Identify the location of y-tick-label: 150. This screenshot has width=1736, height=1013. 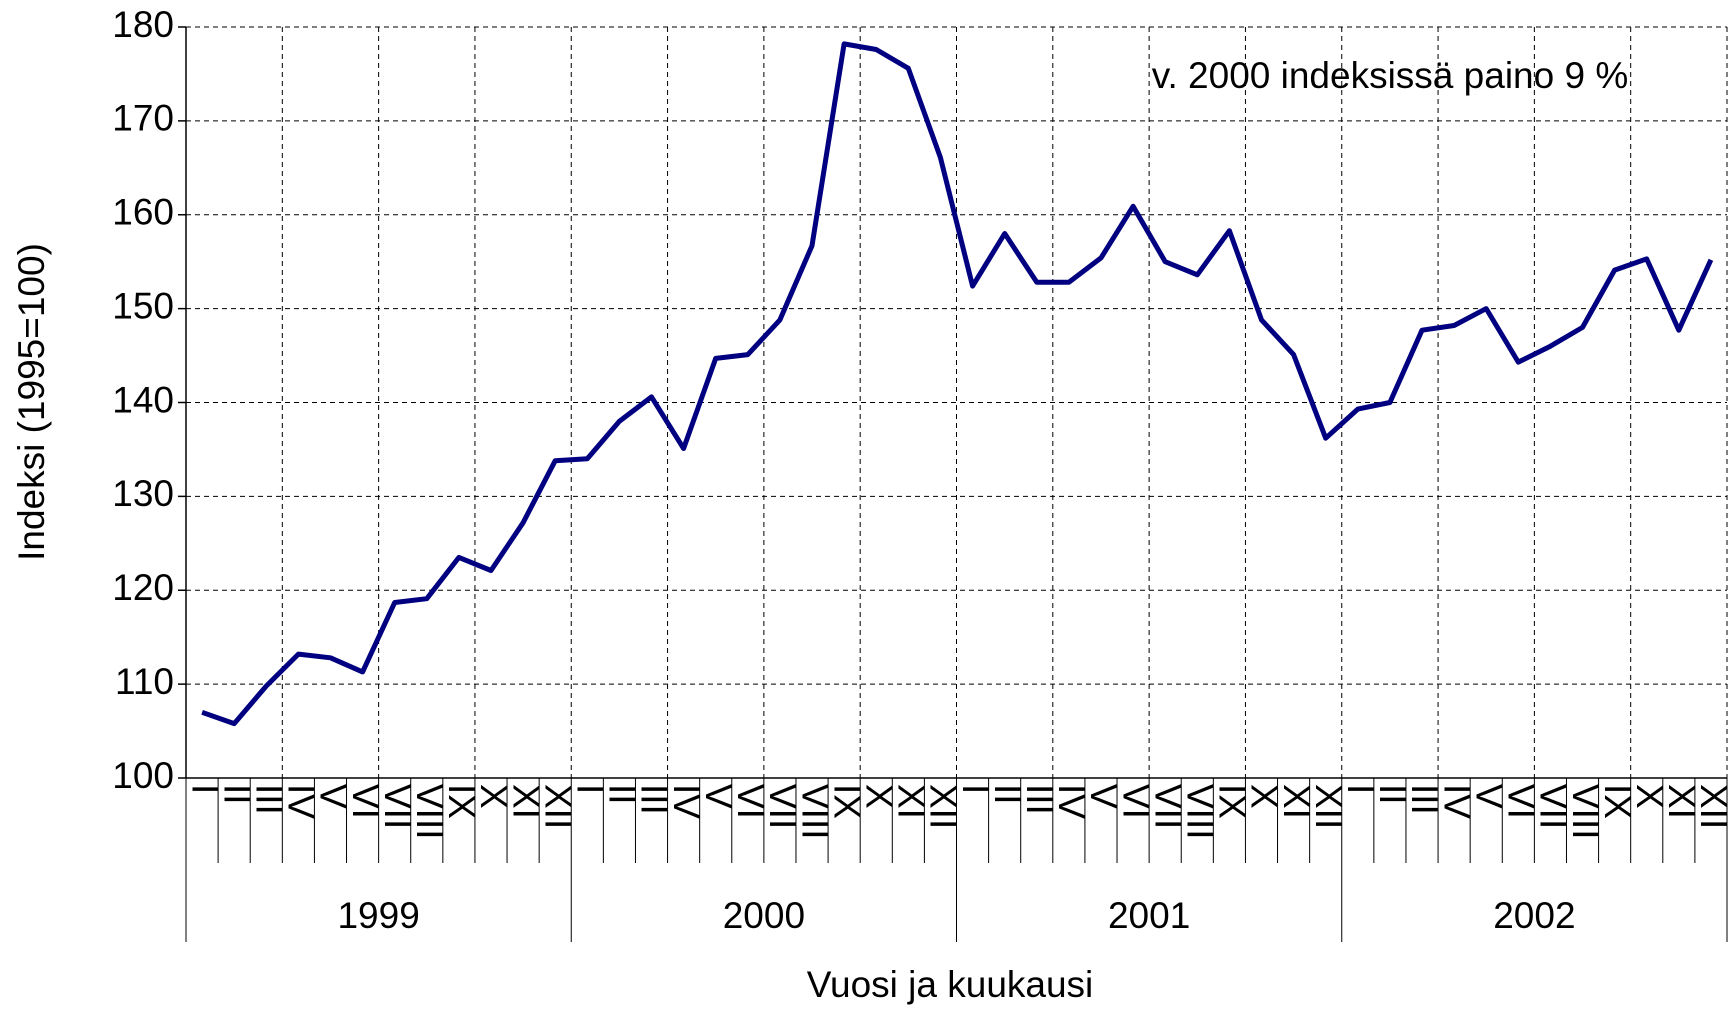
(143, 305).